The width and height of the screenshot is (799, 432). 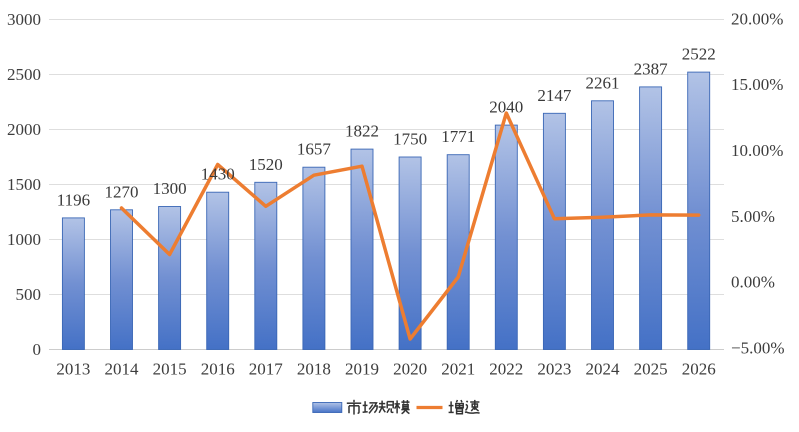 What do you see at coordinates (506, 107) in the screenshot?
I see `svg-text: 2040` at bounding box center [506, 107].